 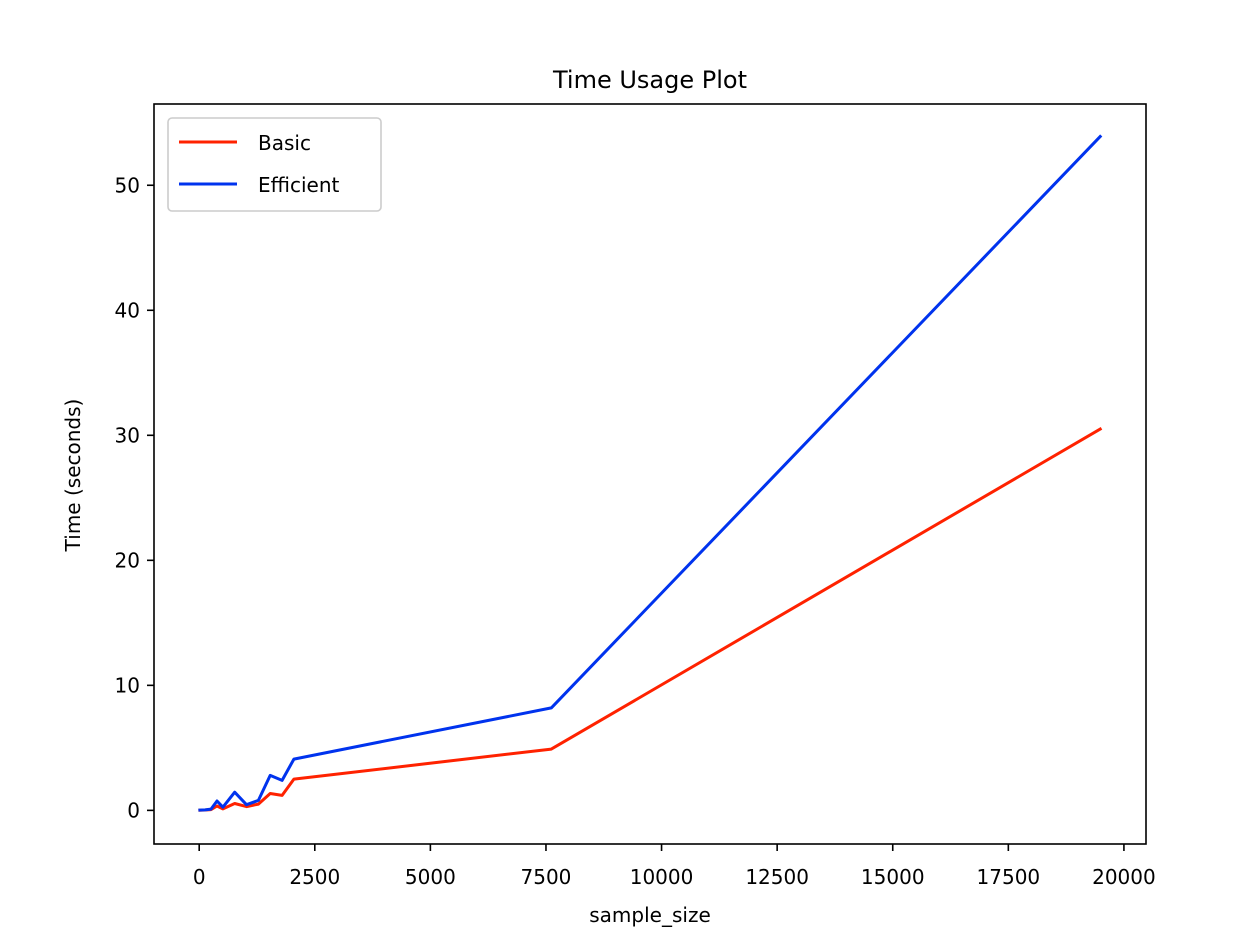 What do you see at coordinates (199, 877) in the screenshot?
I see `x-tick-label: 0` at bounding box center [199, 877].